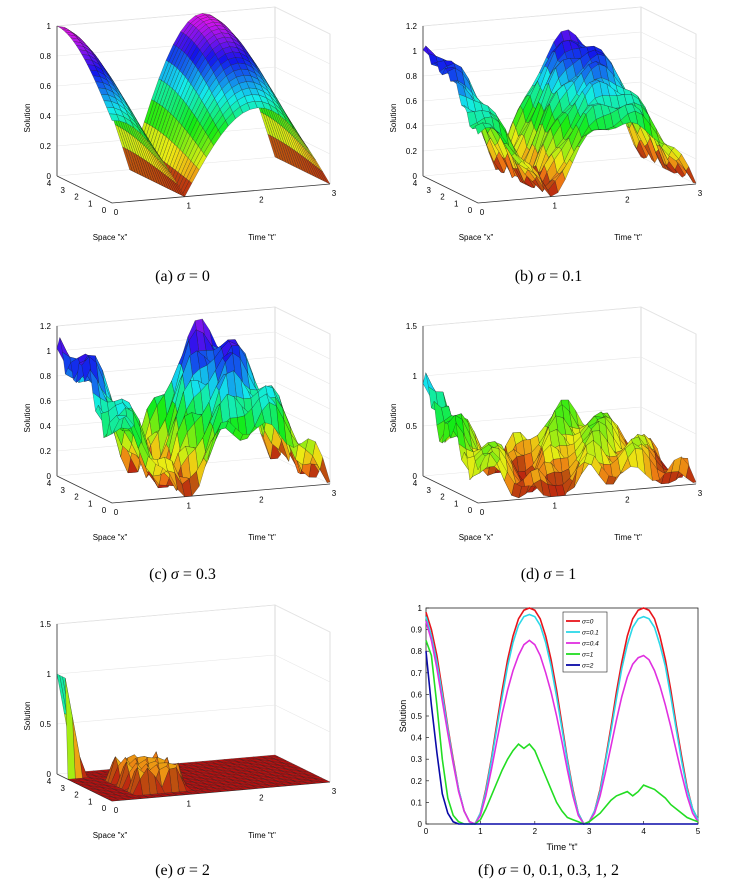 This screenshot has width=731, height=887. What do you see at coordinates (417, 781) in the screenshot?
I see `y-tick-label: 0.2` at bounding box center [417, 781].